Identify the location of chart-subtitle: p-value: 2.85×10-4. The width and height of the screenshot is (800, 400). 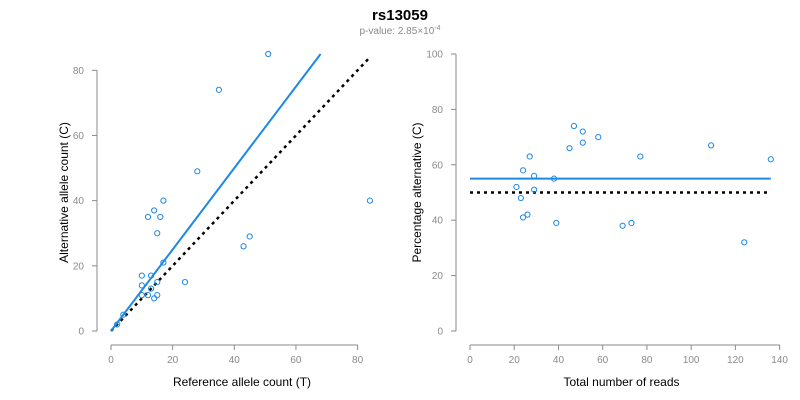
(399, 31).